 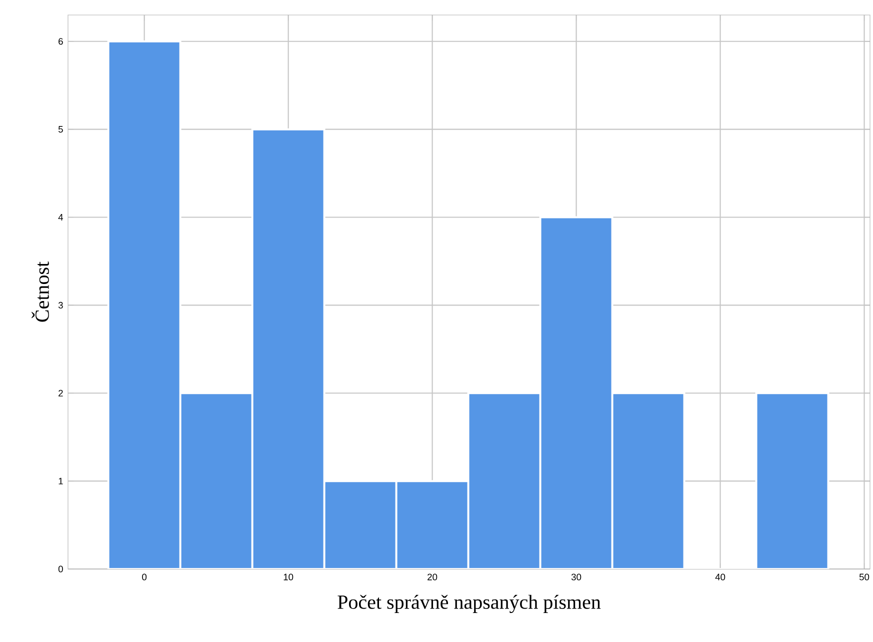 What do you see at coordinates (60, 129) in the screenshot?
I see `y-tick-label: 5` at bounding box center [60, 129].